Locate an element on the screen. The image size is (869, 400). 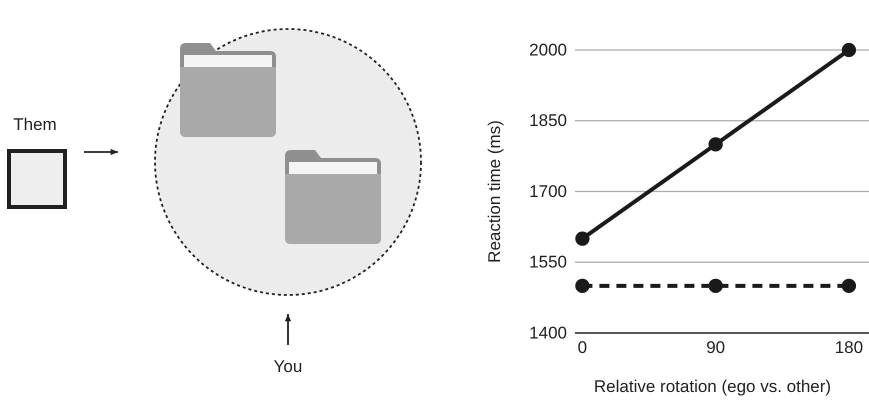
x-tick-label: 180 is located at coordinates (849, 348).